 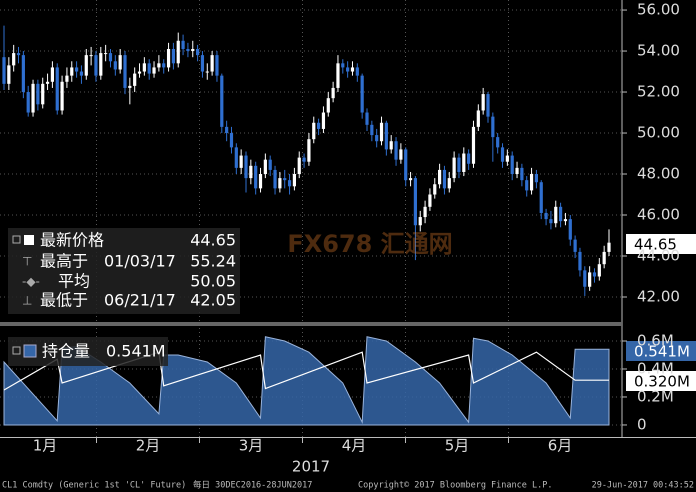 I want to click on line-box, so click(x=661, y=381).